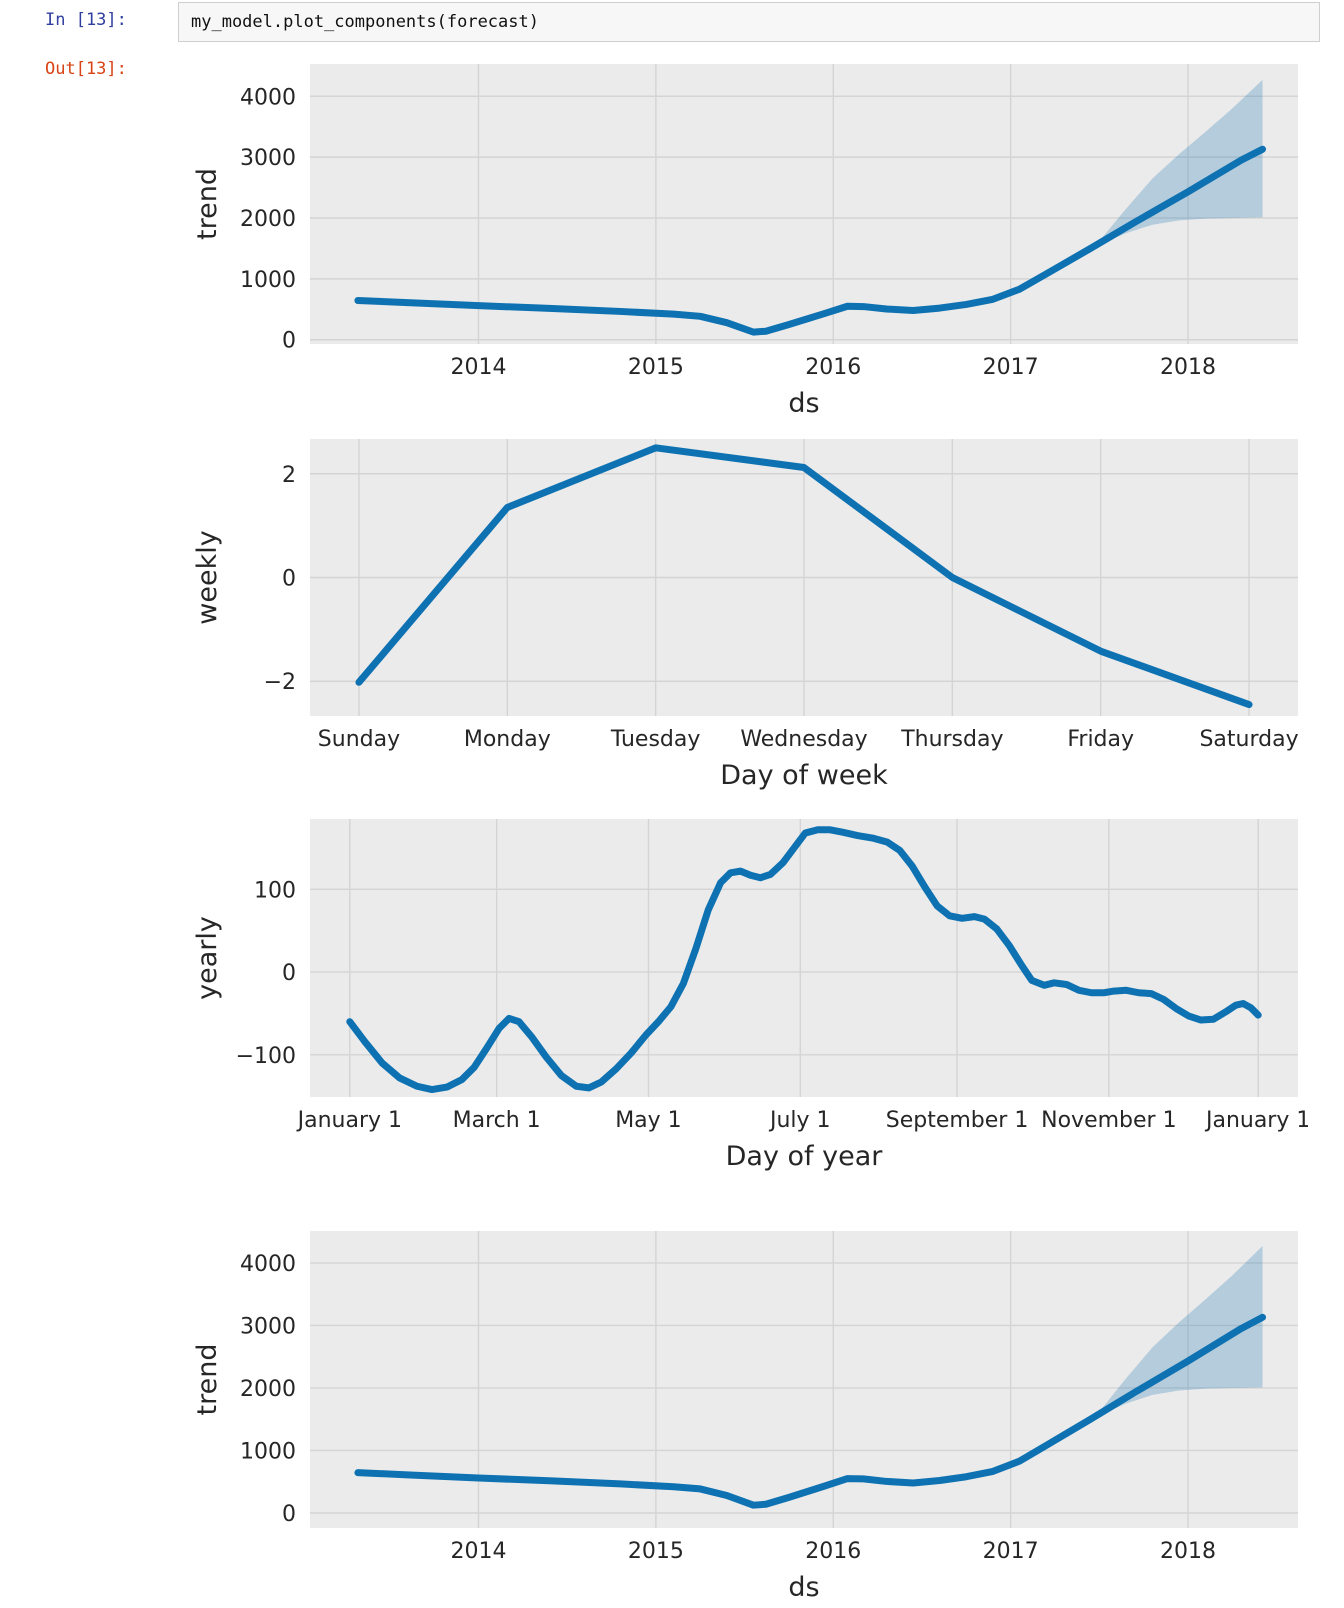 The height and width of the screenshot is (1608, 1344). Describe the element at coordinates (655, 739) in the screenshot. I see `x-tick-label: Tuesday` at that location.